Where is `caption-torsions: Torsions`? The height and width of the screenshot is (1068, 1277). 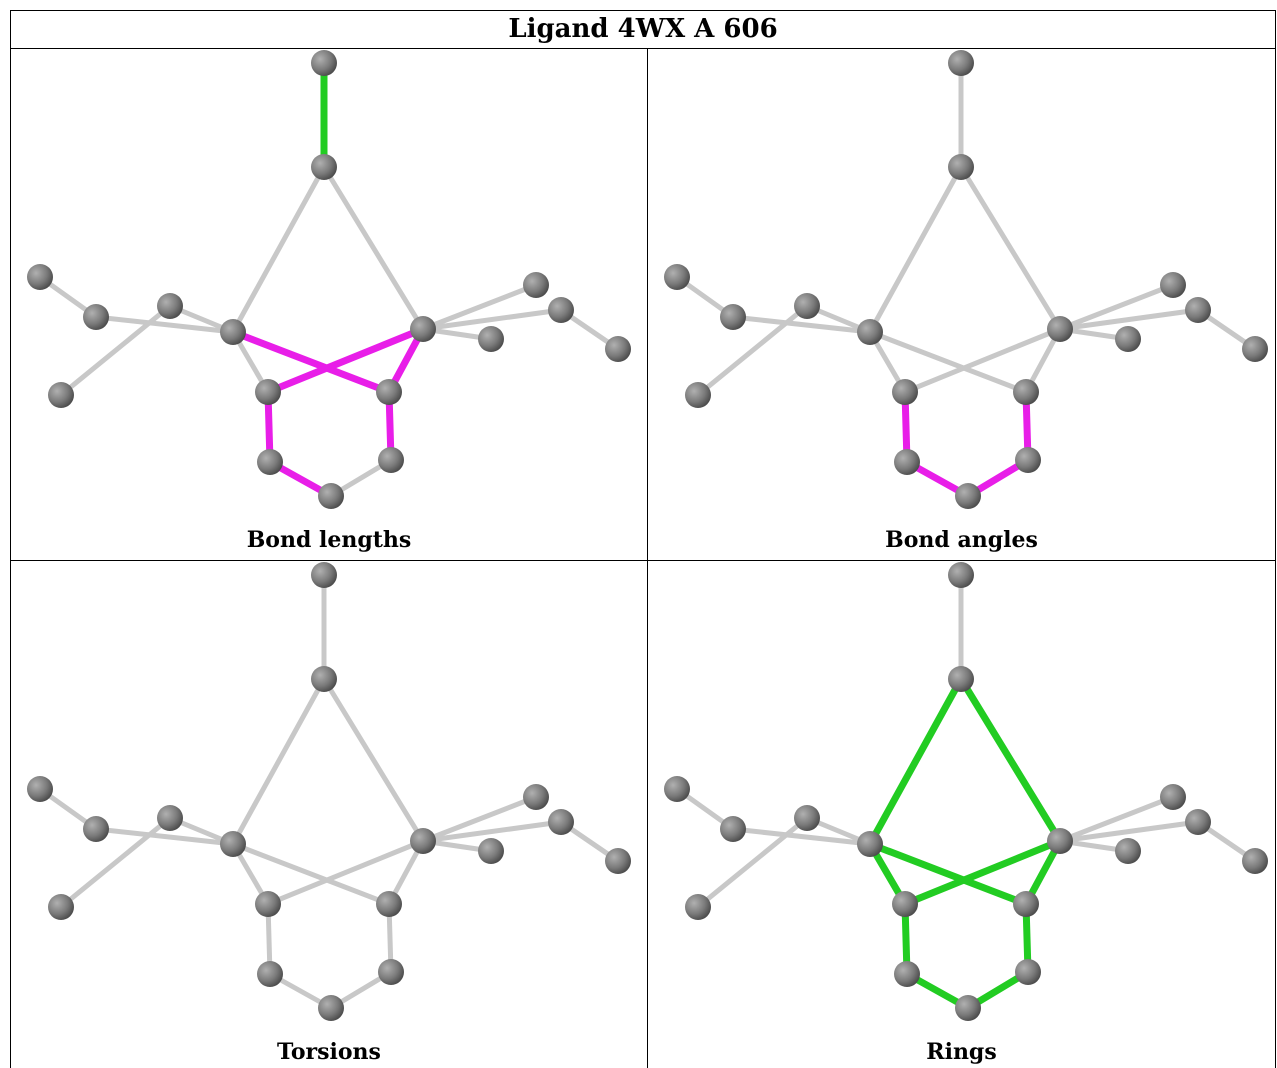
caption-torsions: Torsions is located at coordinates (329, 1052).